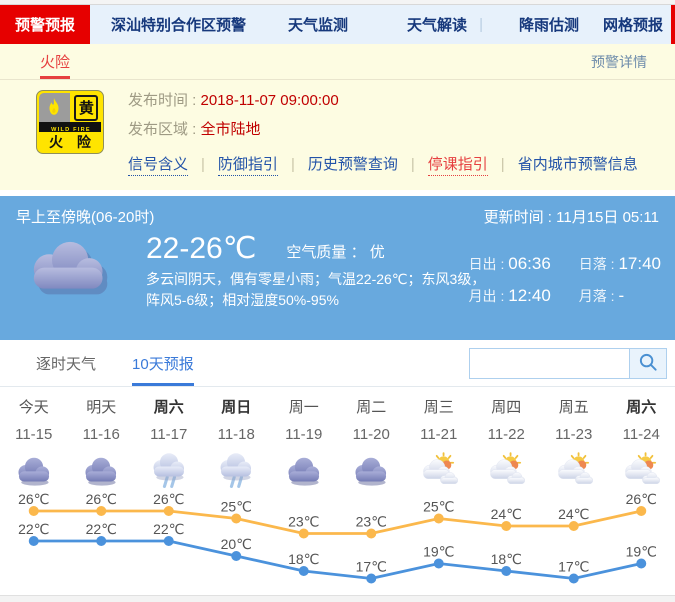 The width and height of the screenshot is (675, 602). Describe the element at coordinates (101, 434) in the screenshot. I see `day-date: 11-16` at that location.